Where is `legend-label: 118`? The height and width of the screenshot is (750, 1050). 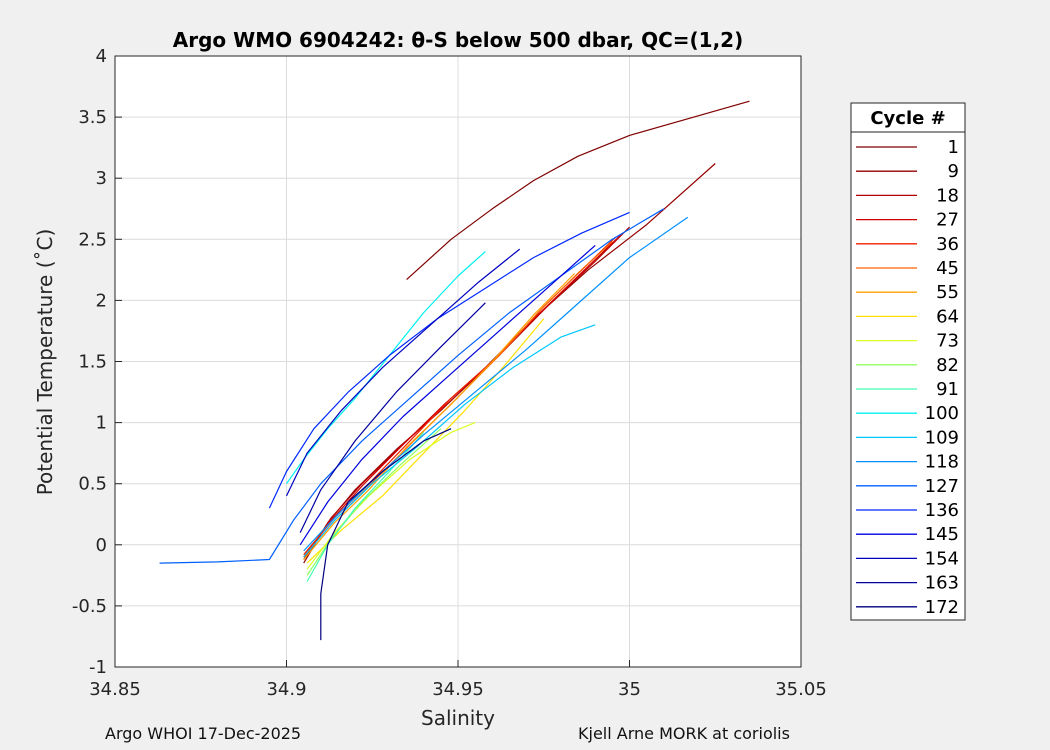
legend-label: 118 is located at coordinates (942, 462).